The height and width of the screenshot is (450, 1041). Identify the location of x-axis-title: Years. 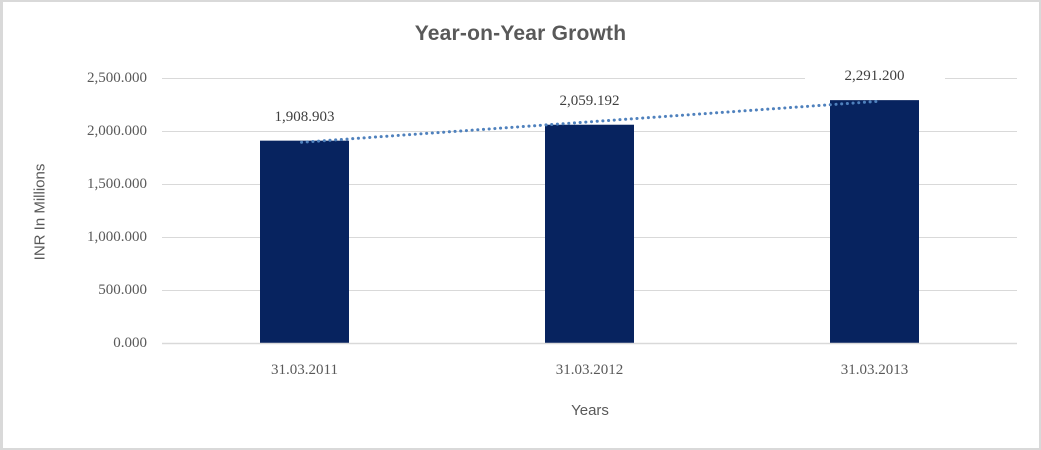
(590, 410).